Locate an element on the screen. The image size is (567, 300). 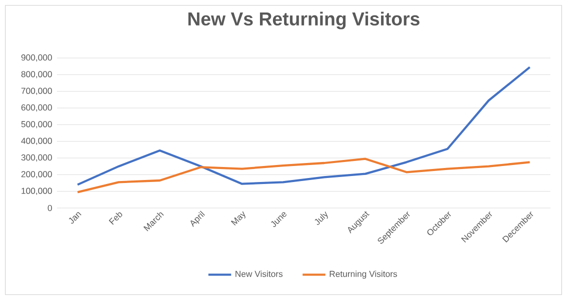
y-tick-label: 100,000 is located at coordinates (37, 191).